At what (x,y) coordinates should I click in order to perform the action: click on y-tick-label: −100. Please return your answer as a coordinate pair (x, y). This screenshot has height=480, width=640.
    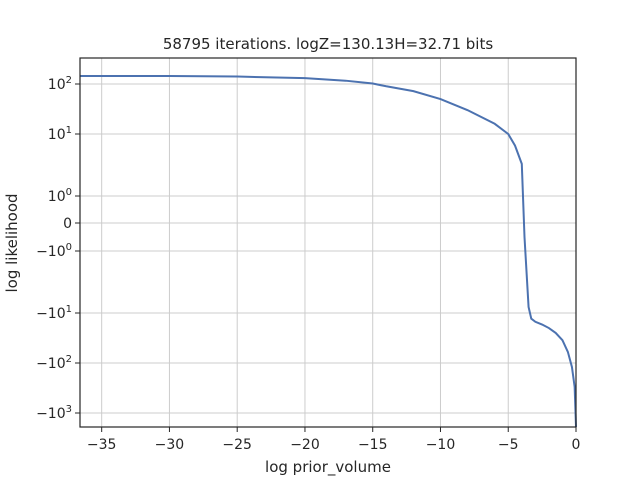
    Looking at the image, I should click on (54, 251).